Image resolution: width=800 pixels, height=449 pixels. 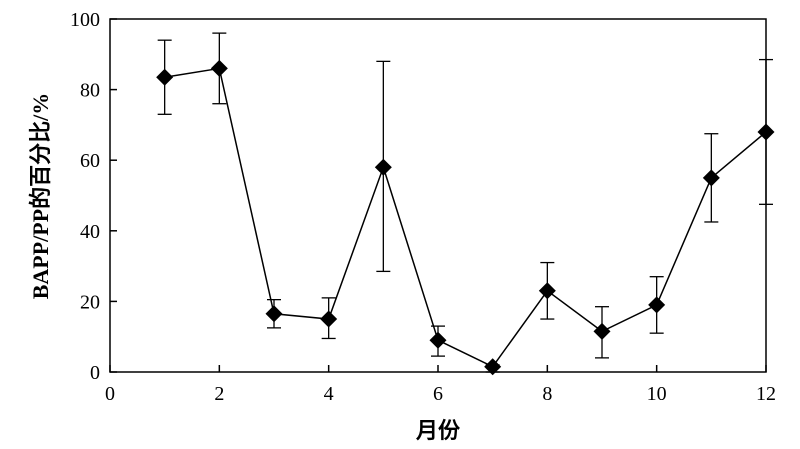 I want to click on y-axis-title: BAPP/PP的百分比/%, so click(x=40, y=196).